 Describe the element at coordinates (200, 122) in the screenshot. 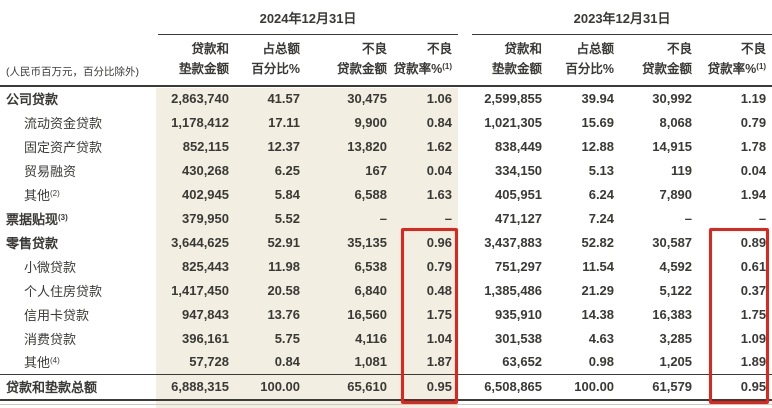

I see `cell: 1,178,412` at that location.